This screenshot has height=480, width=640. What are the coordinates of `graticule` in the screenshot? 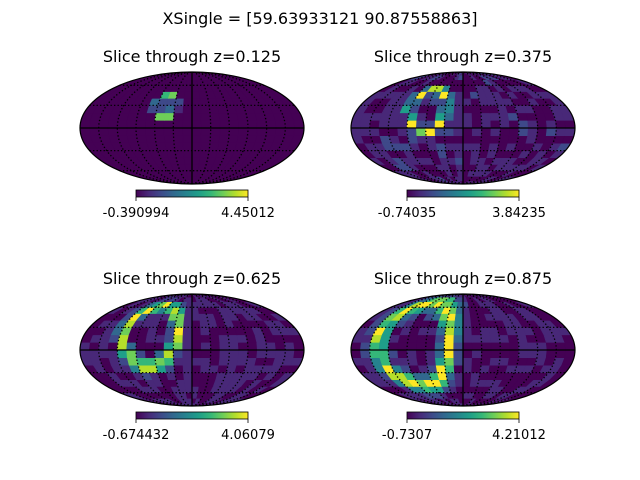 It's located at (463, 128).